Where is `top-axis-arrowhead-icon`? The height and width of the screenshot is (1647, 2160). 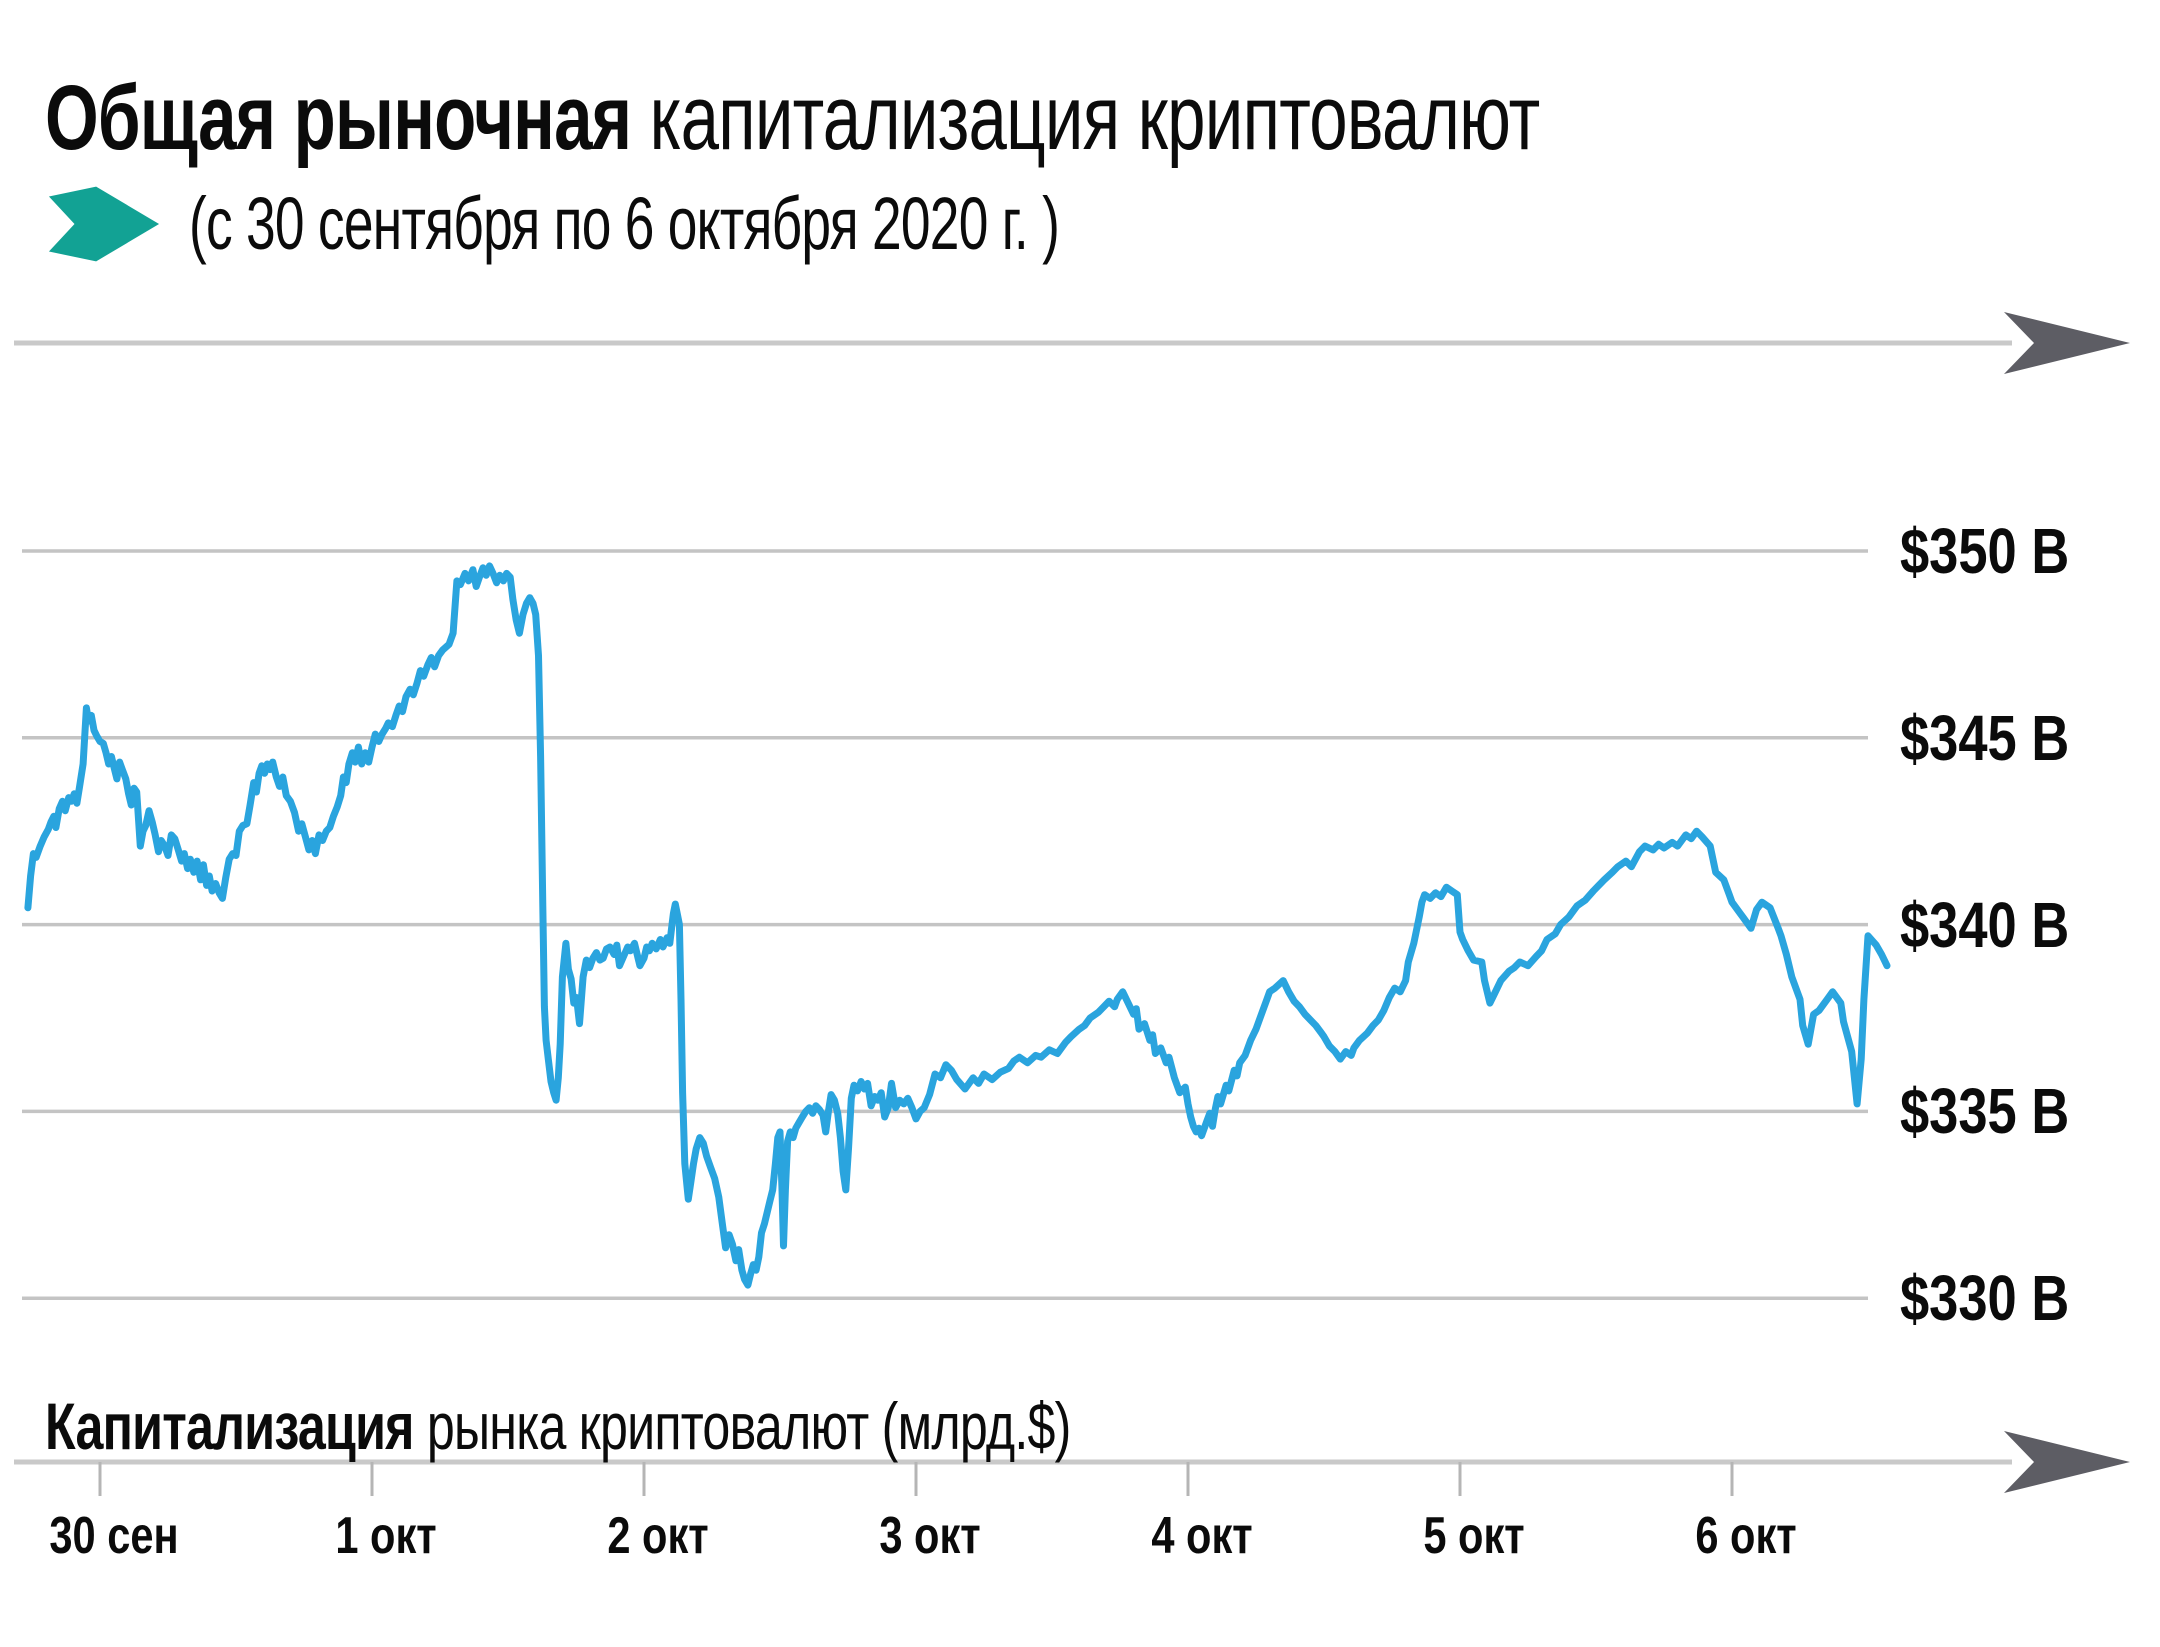
top-axis-arrowhead-icon is located at coordinates (2067, 343).